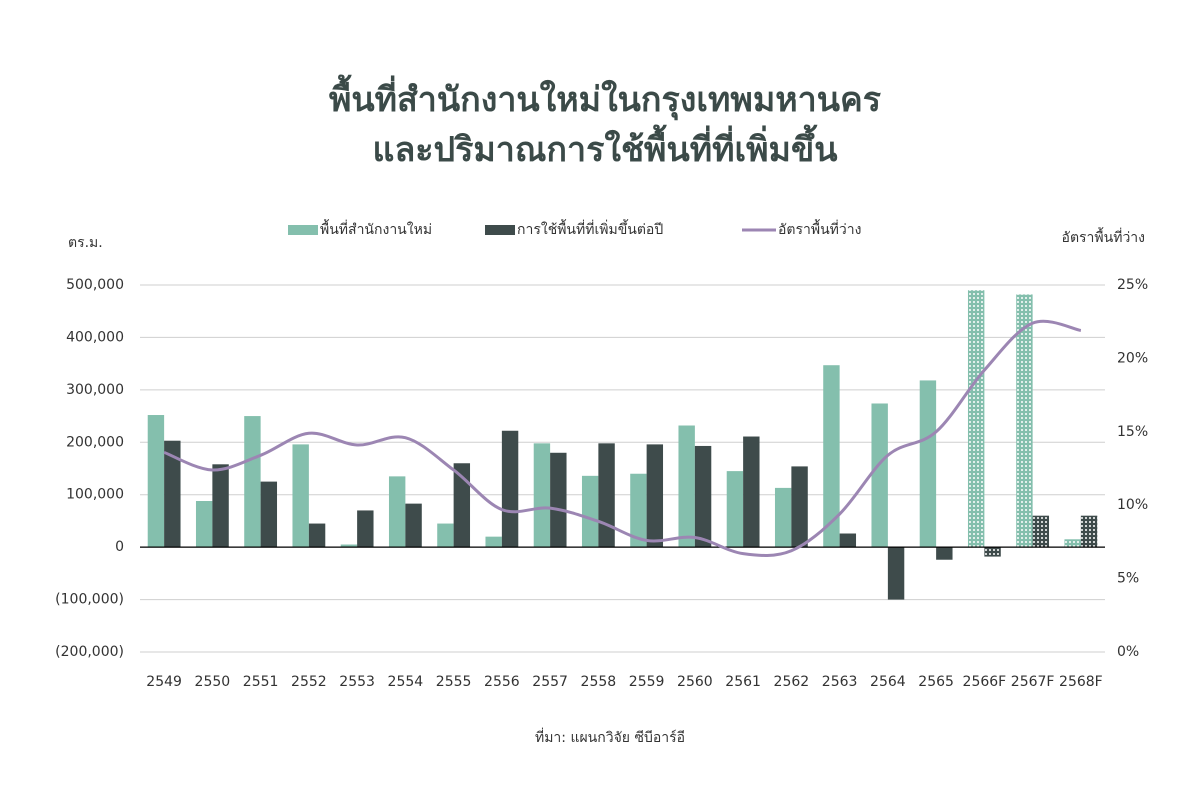  What do you see at coordinates (213, 682) in the screenshot?
I see `x-tick-label: 2550` at bounding box center [213, 682].